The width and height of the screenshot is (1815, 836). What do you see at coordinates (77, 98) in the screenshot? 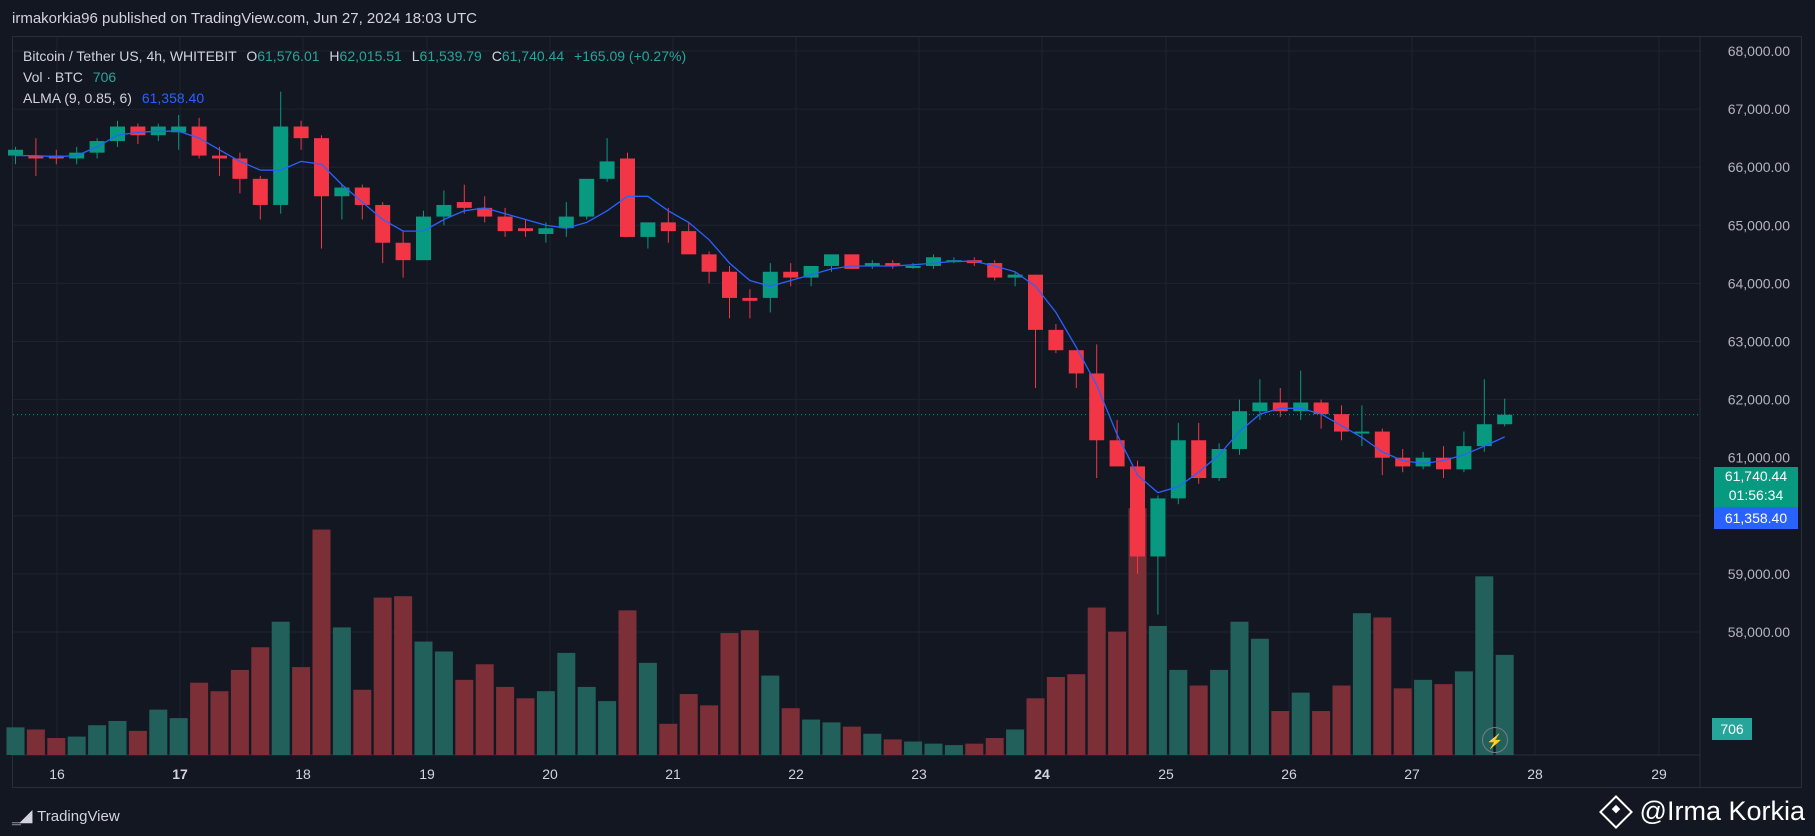
I see `legend-alma-label: ALMA (9, 0.85, 6)` at bounding box center [77, 98].